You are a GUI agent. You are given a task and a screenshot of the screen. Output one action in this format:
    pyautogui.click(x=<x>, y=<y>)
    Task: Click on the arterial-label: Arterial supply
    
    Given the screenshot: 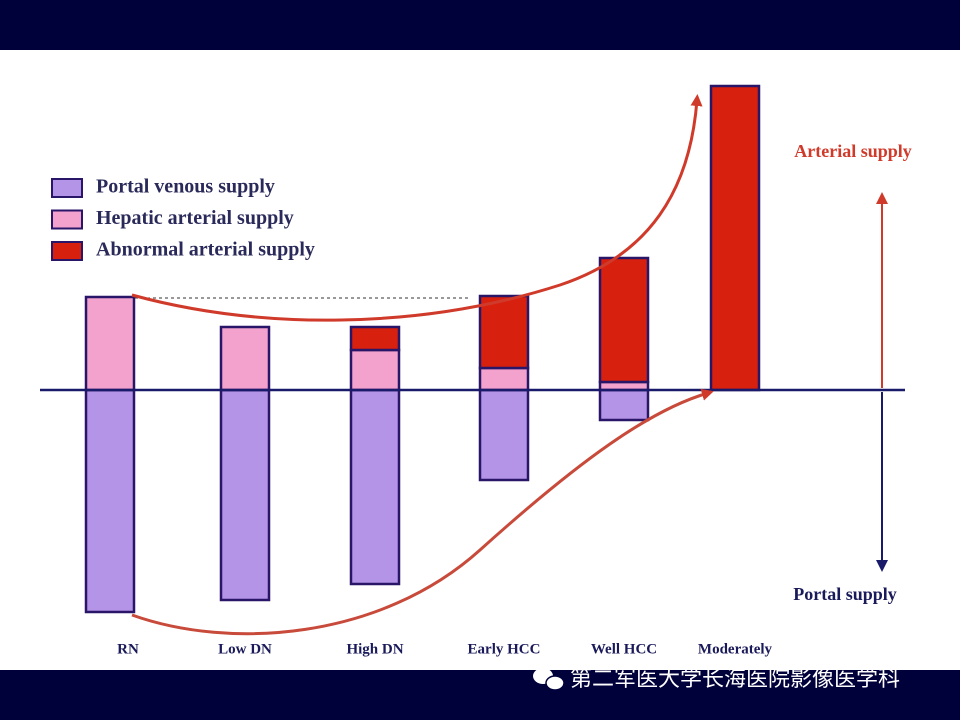 What is the action you would take?
    pyautogui.click(x=853, y=151)
    